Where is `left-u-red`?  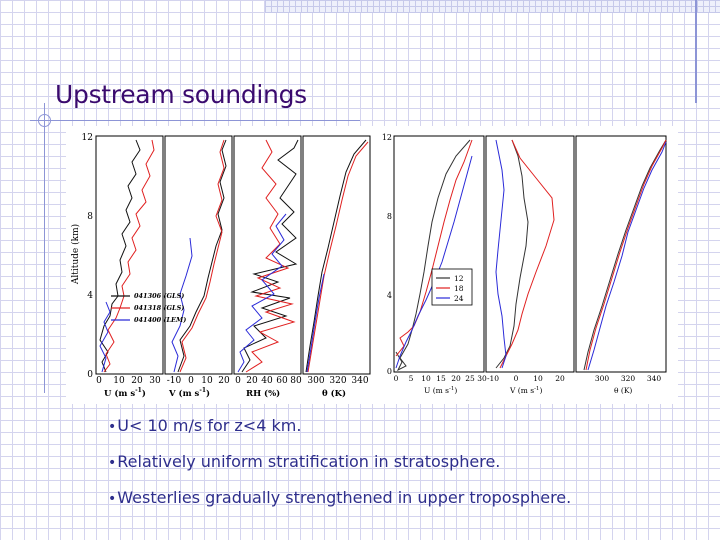 left-u-red is located at coordinates (129, 256).